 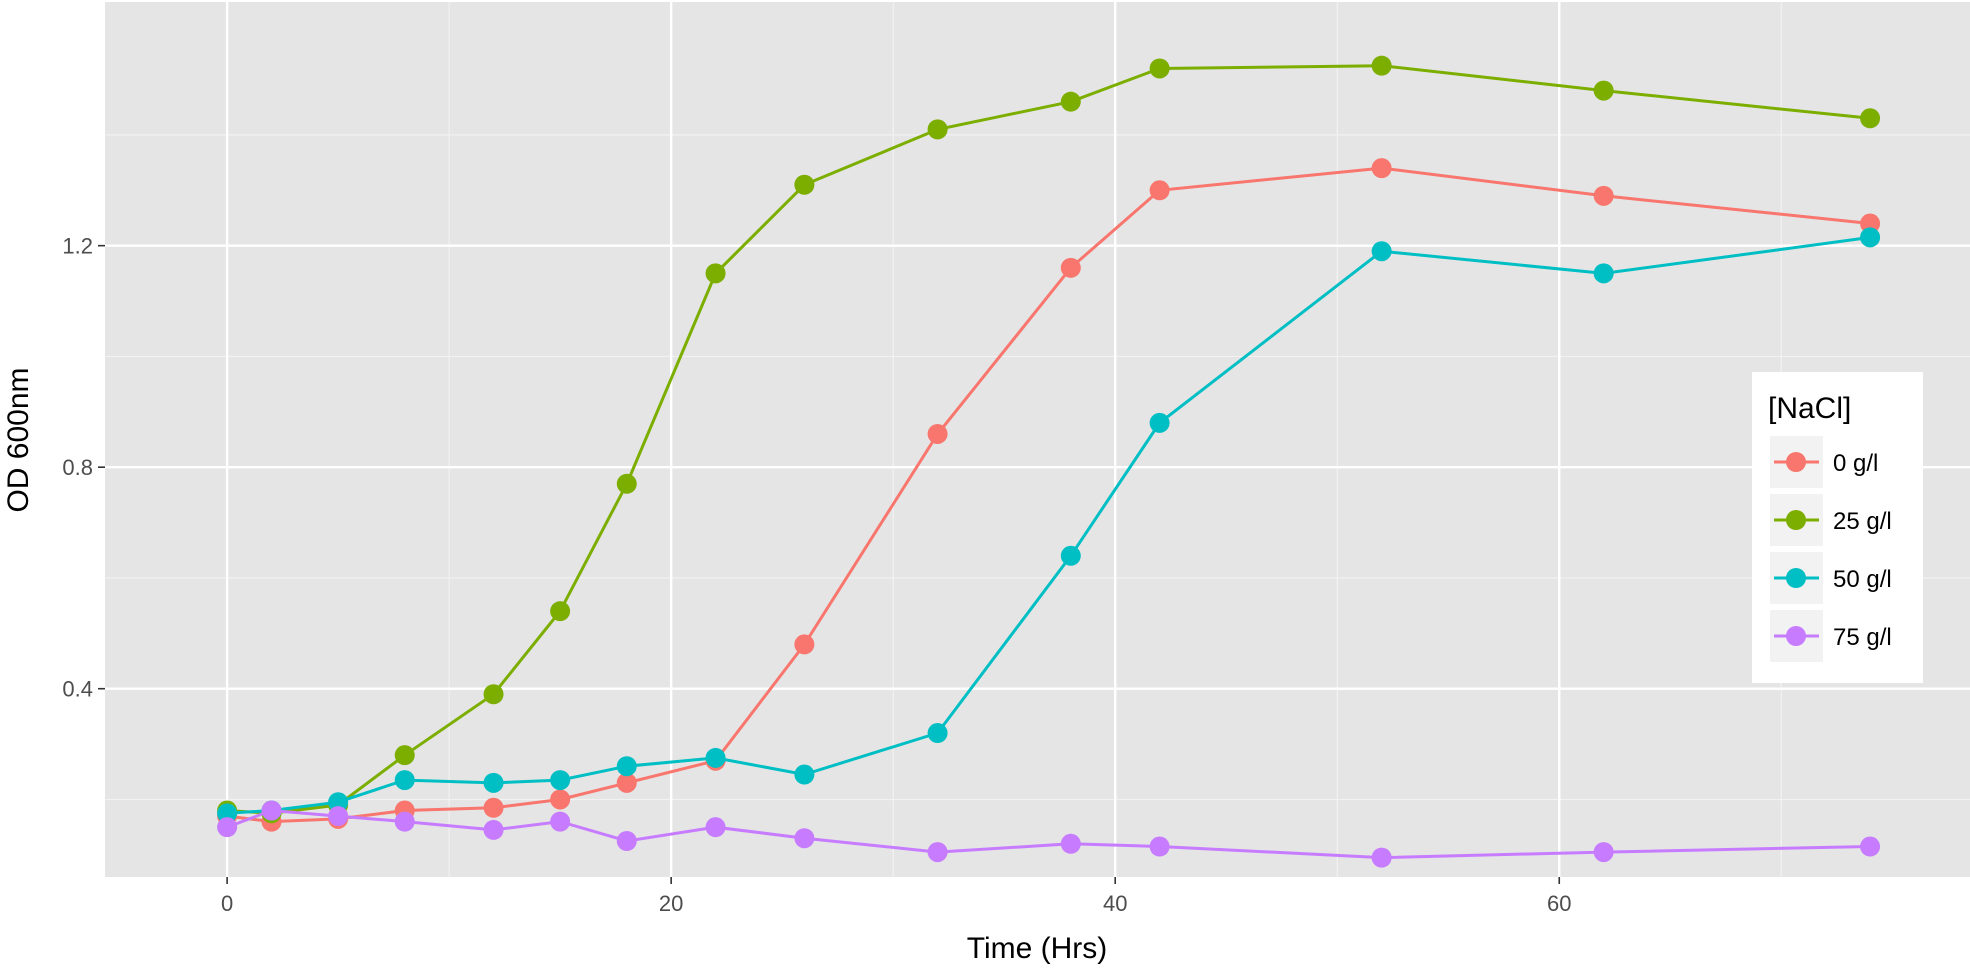 What do you see at coordinates (1831, 549) in the screenshot?
I see `legend-items: 0 g/l 25 g/l 50 g/l 75 g/l` at bounding box center [1831, 549].